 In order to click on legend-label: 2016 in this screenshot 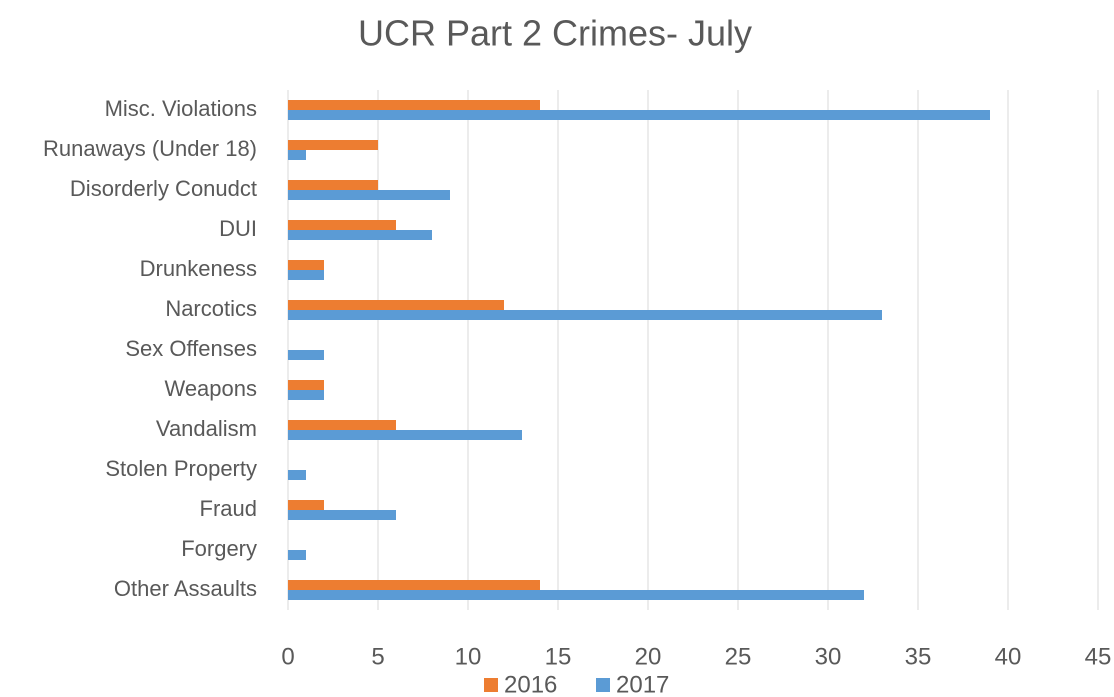, I will do `click(530, 684)`.